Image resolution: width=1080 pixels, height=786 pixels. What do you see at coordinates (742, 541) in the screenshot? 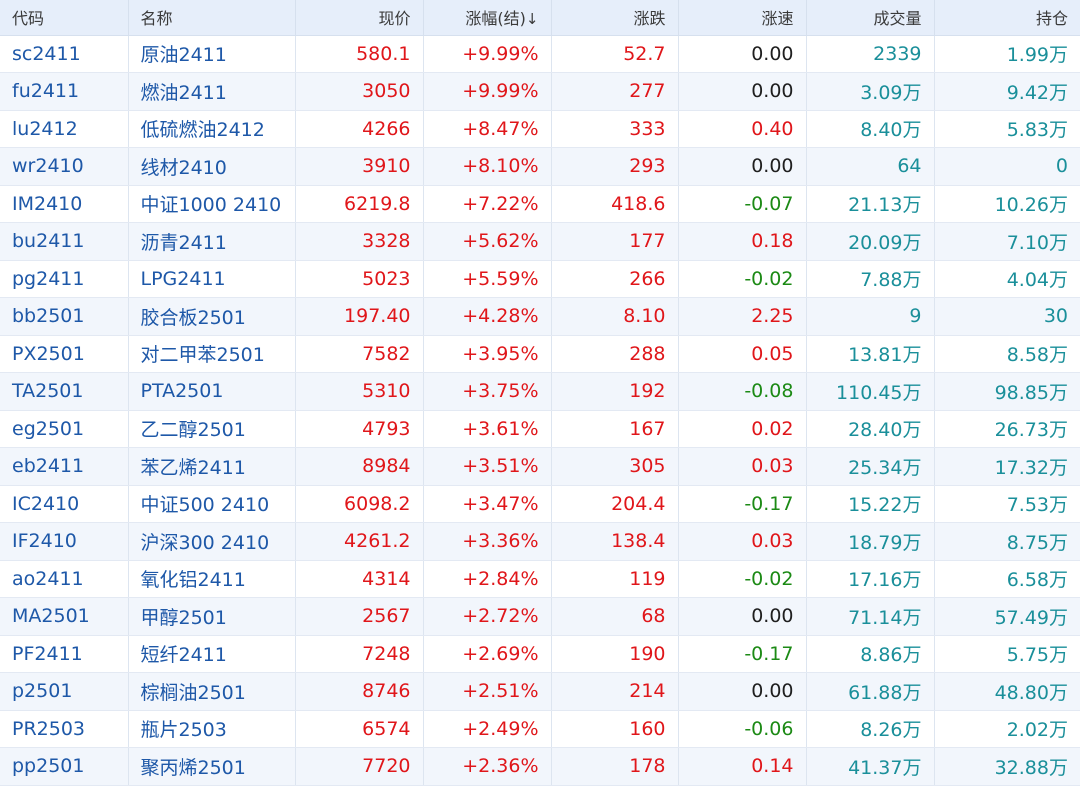
I see `speed-cell: 0.03` at bounding box center [742, 541].